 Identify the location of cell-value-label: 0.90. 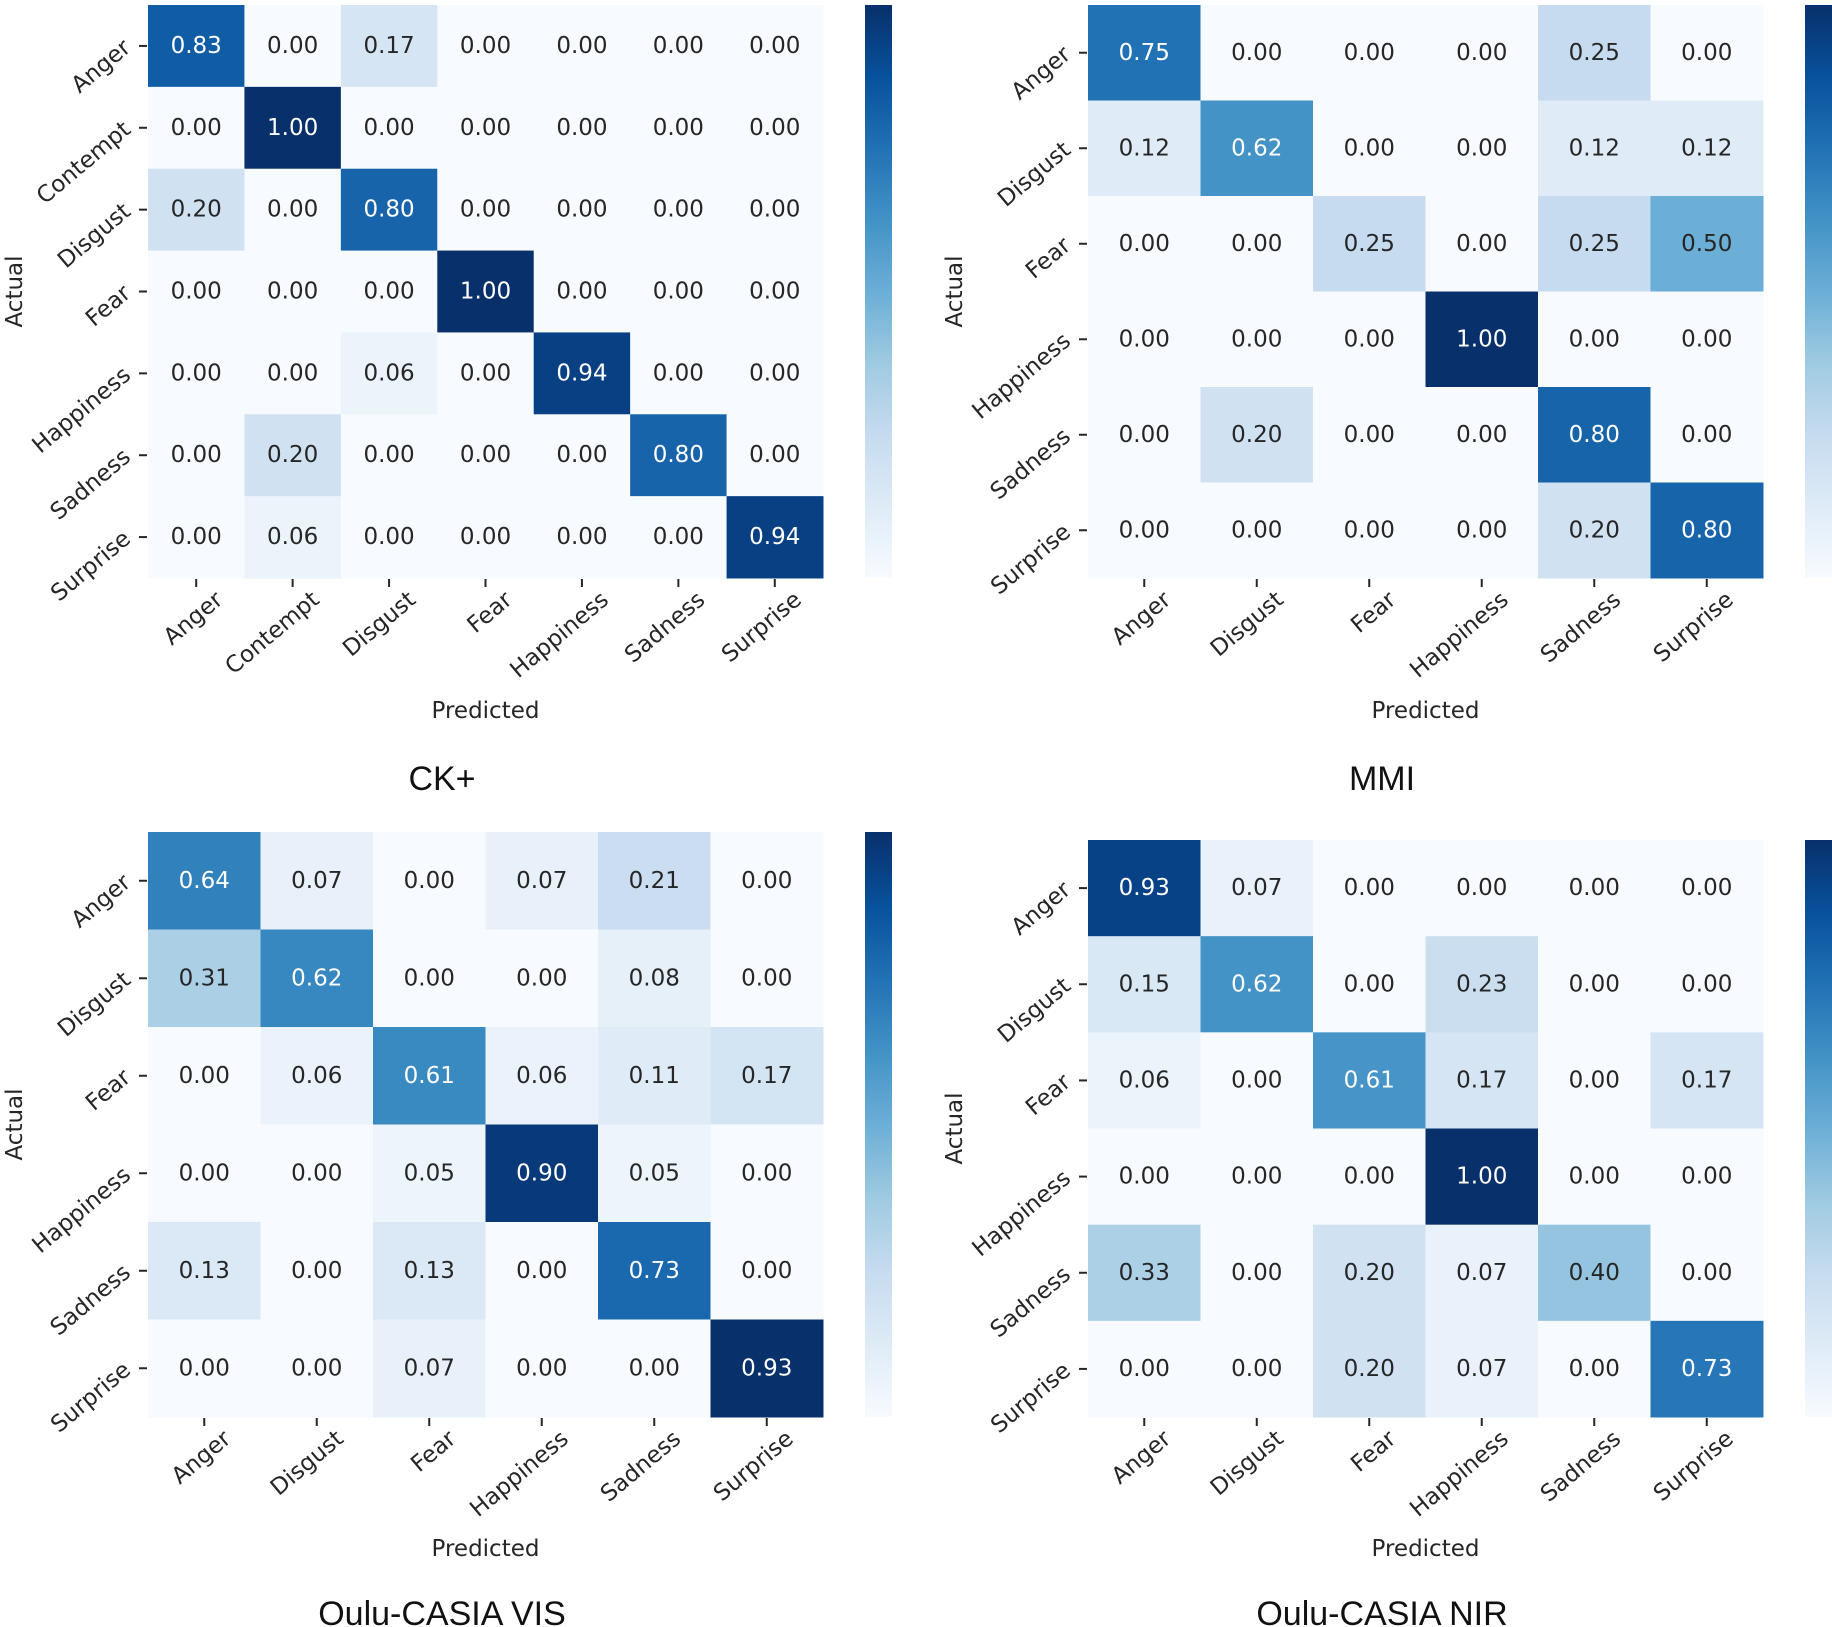
(541, 1173).